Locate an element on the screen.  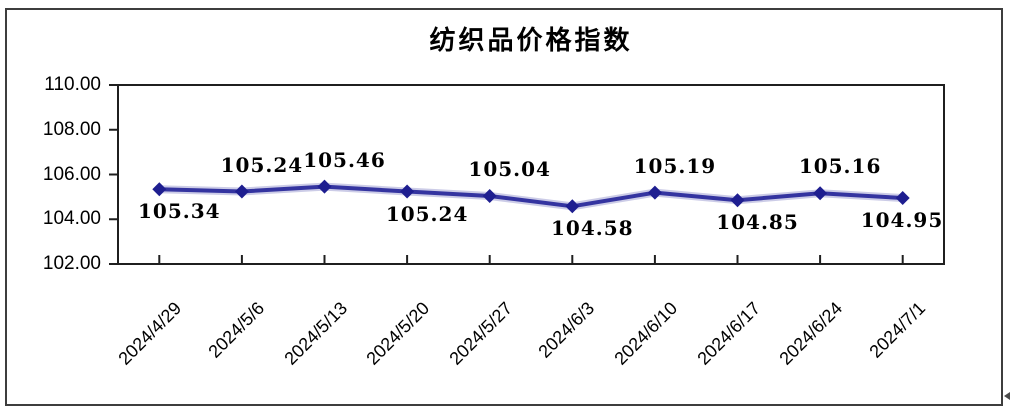
chart-title: 纺织品价格指数 is located at coordinates (531, 40).